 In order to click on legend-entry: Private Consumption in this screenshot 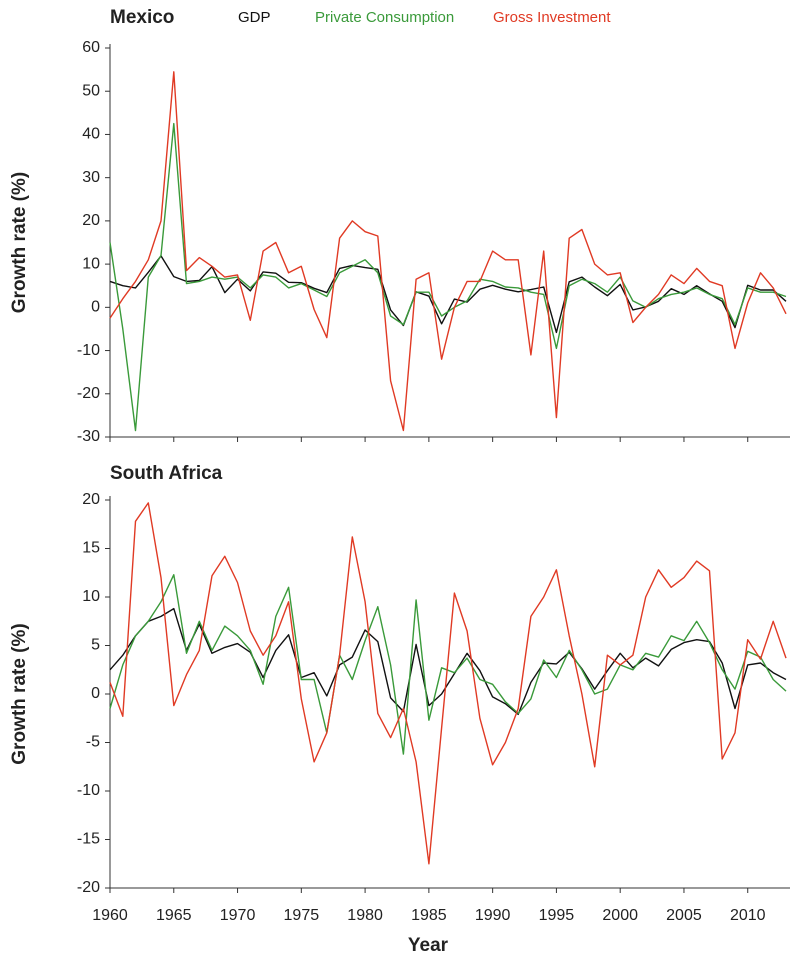, I will do `click(384, 17)`.